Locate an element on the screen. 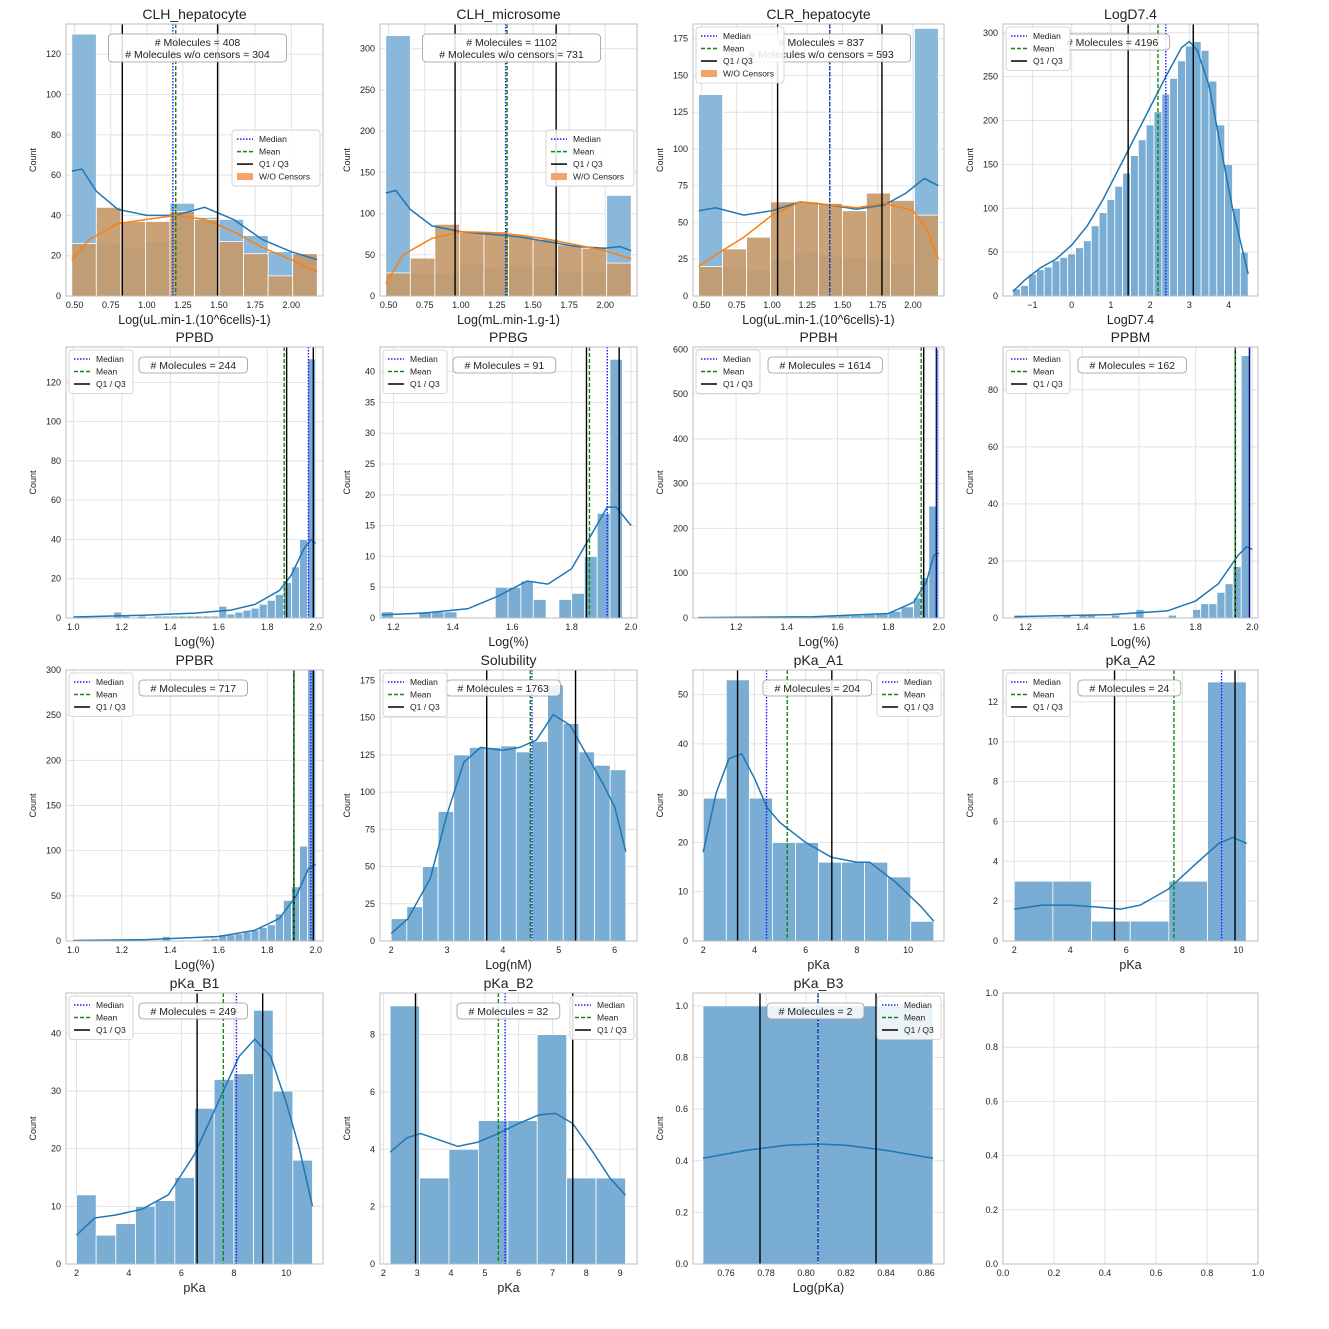 The width and height of the screenshot is (1329, 1329). molecule-count-text: # Molecules w/o censors = 731 is located at coordinates (511, 55).